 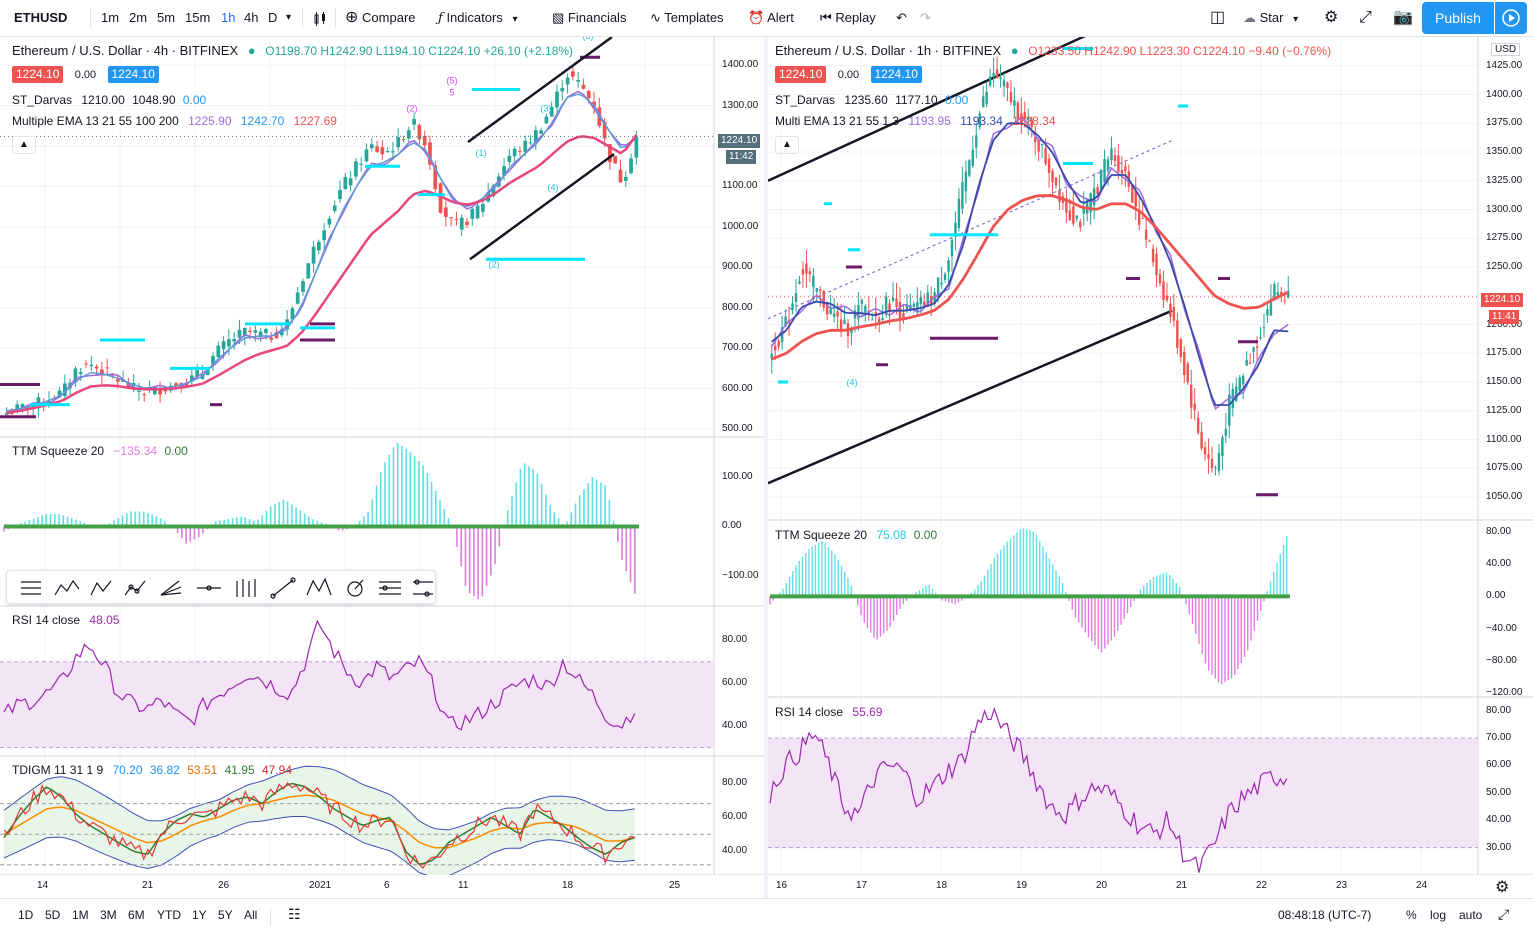 What do you see at coordinates (927, 109) in the screenshot?
I see `channel-upper-line` at bounding box center [927, 109].